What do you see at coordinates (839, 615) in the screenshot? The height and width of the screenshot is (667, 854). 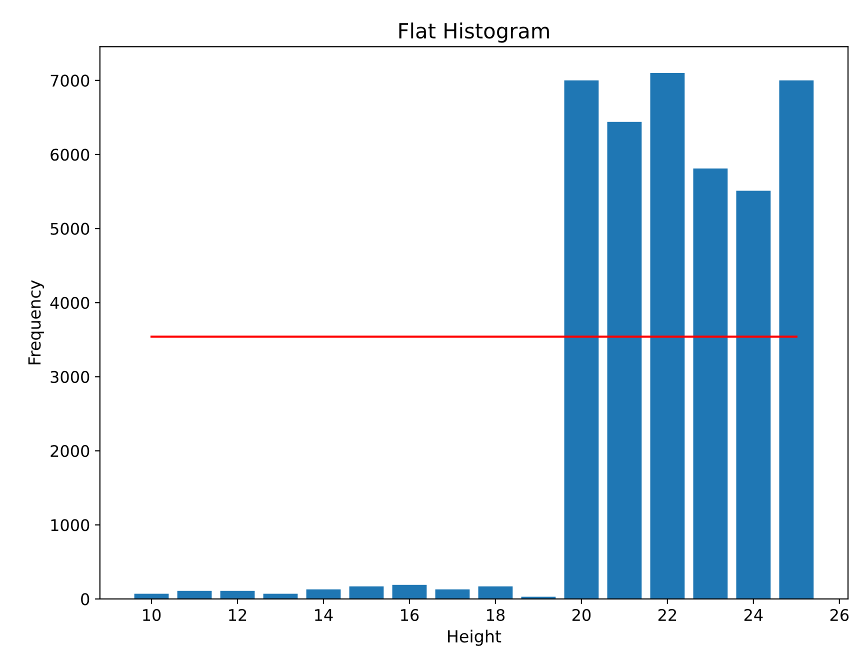 I see `x-tick-label: 26` at bounding box center [839, 615].